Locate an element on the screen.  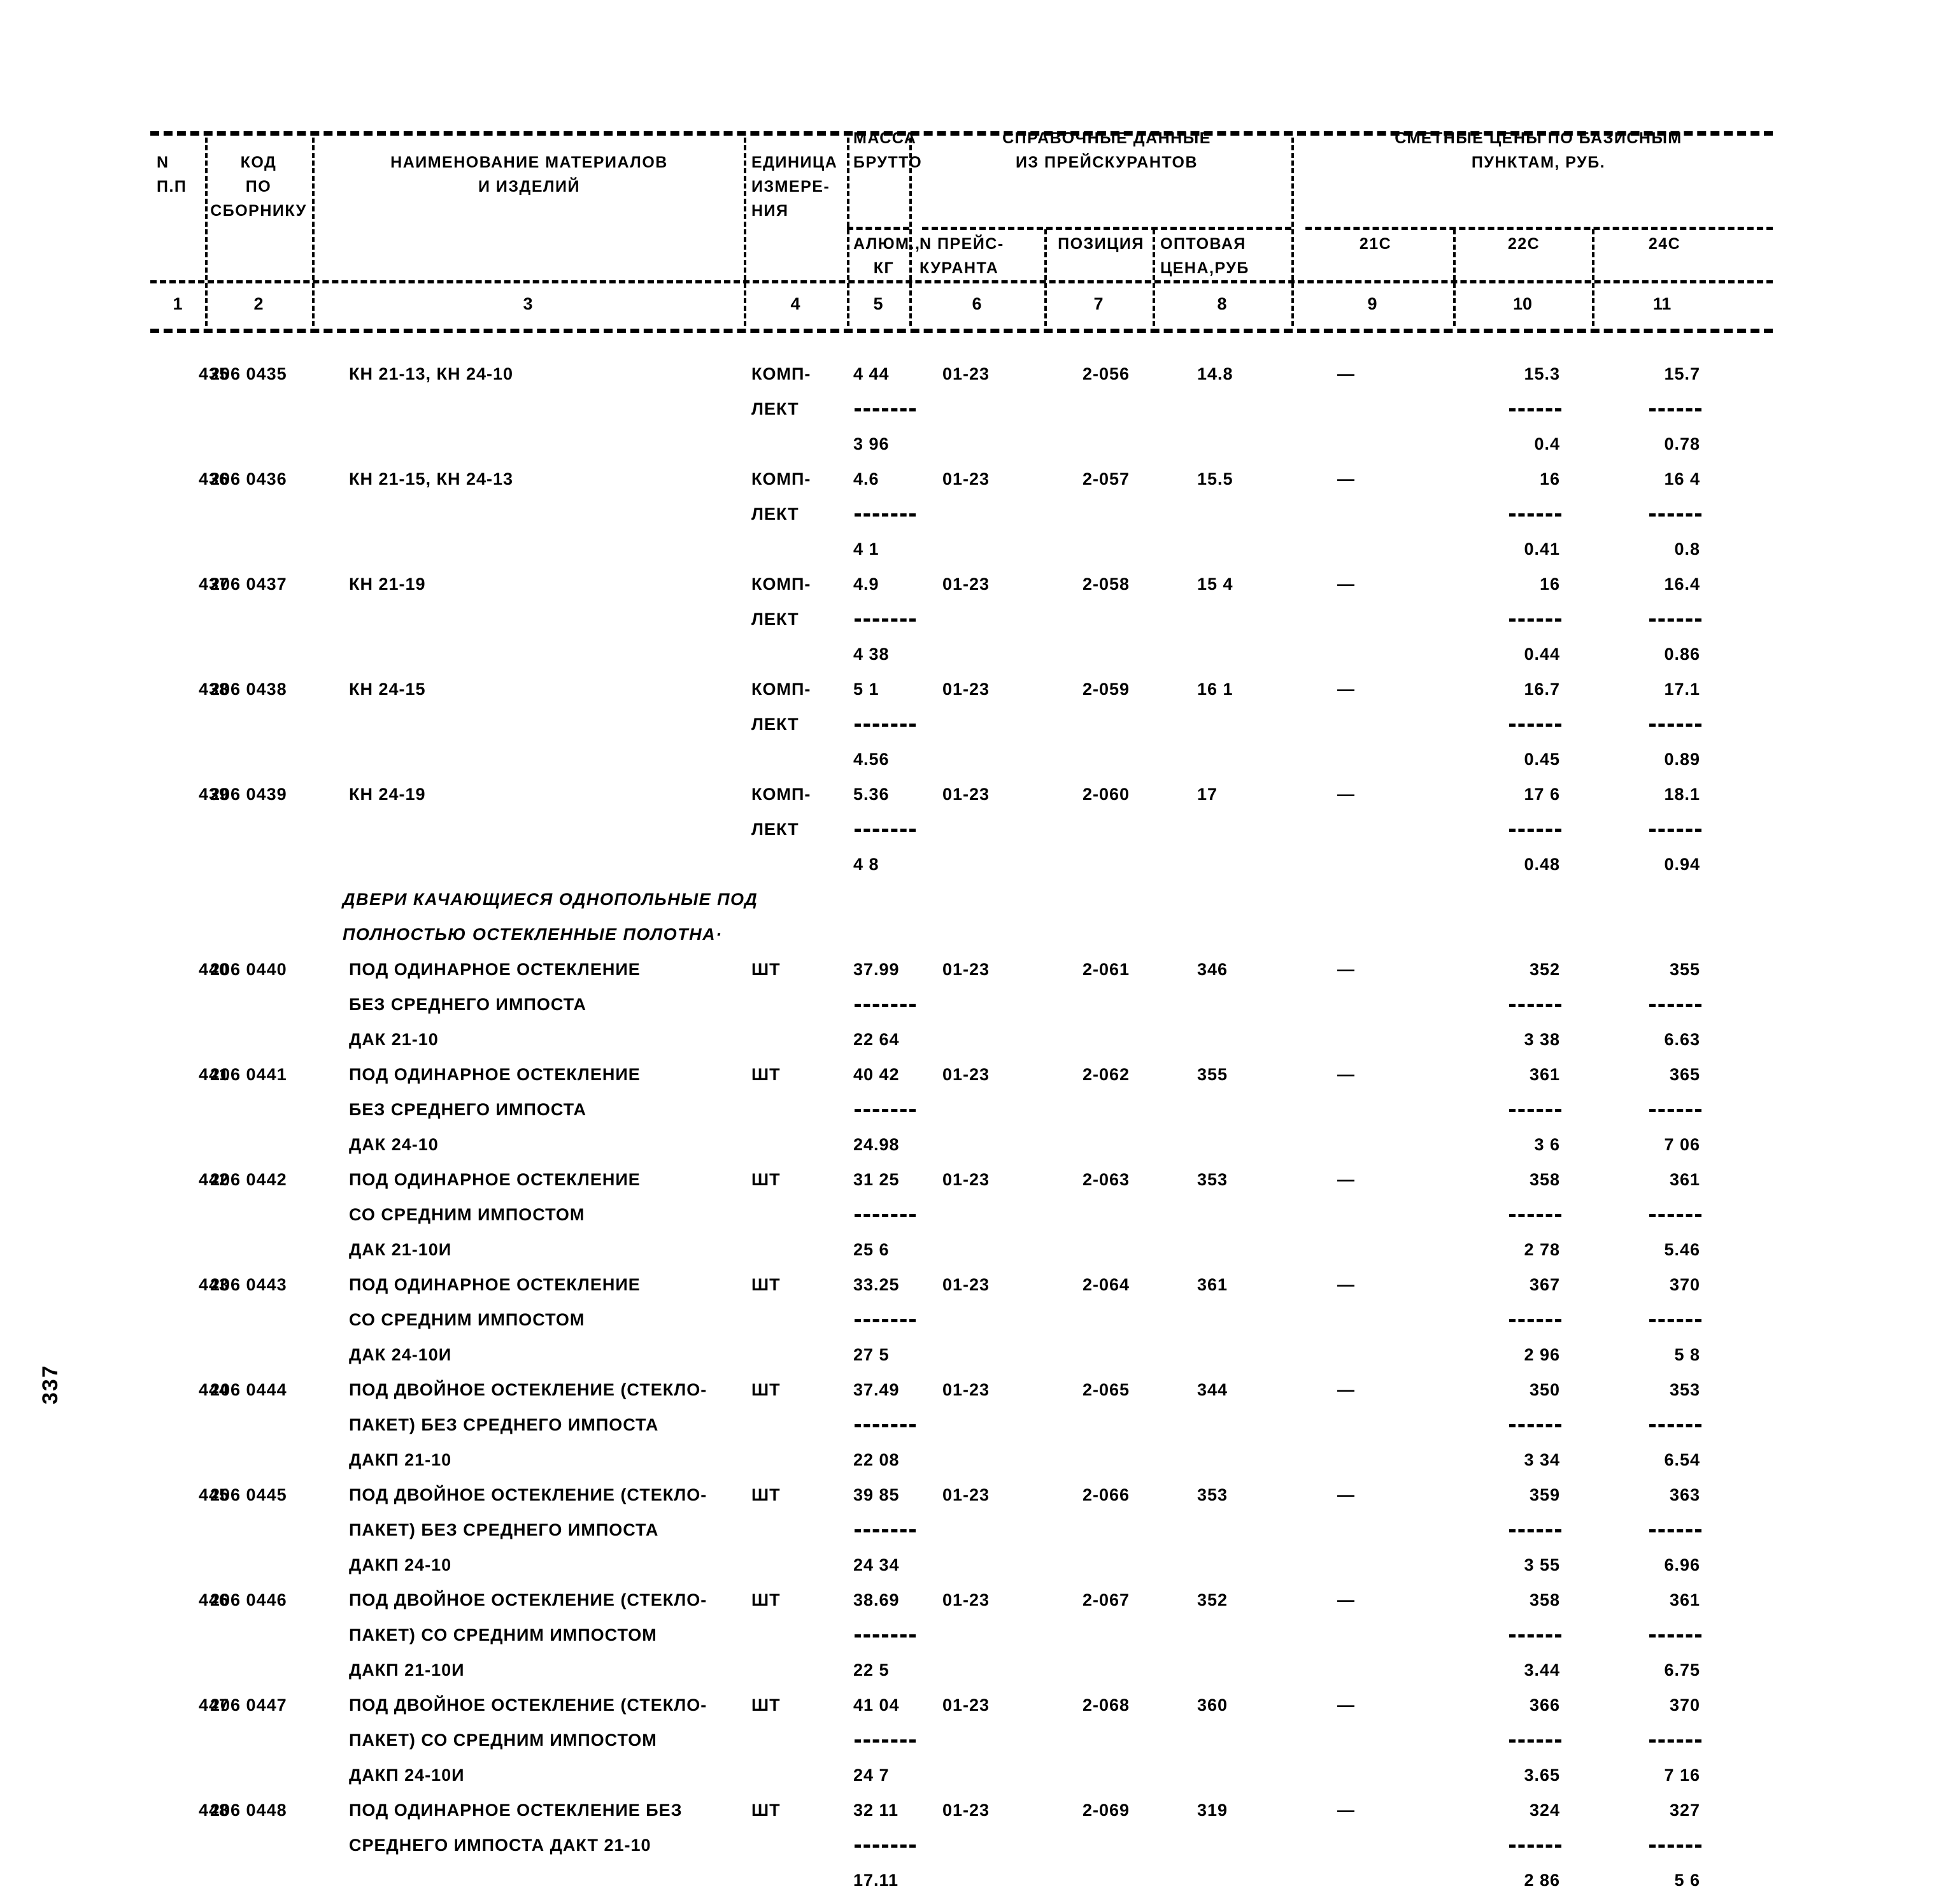
row-price-24c-top: 370 is located at coordinates (1684, 1284).